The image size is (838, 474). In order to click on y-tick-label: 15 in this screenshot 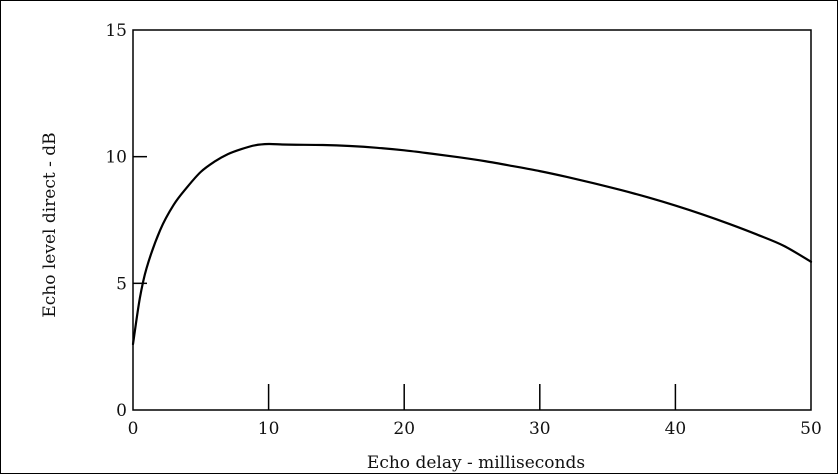, I will do `click(116, 31)`.